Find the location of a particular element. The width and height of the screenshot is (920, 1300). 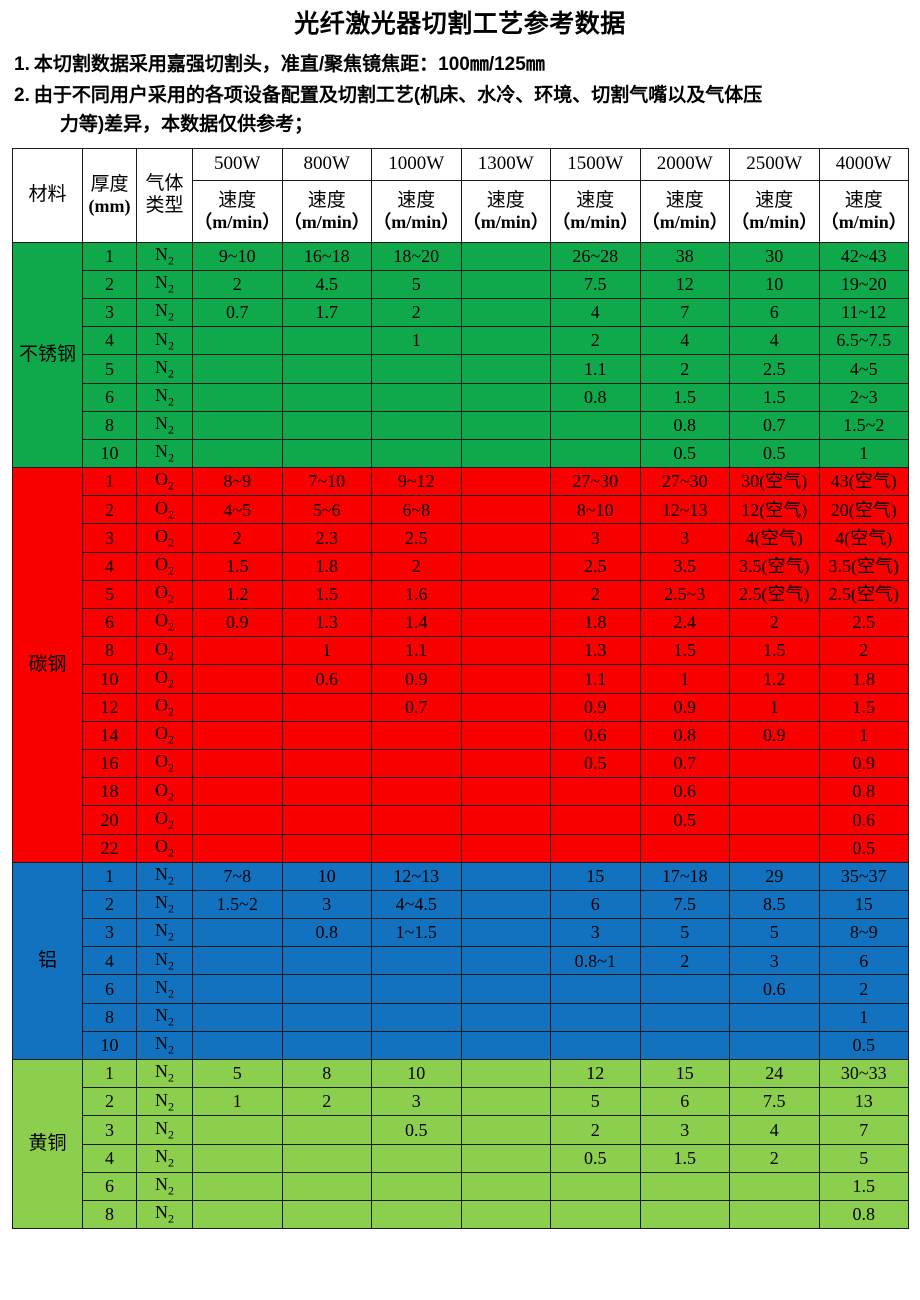

header-power-500w: 500W is located at coordinates (237, 164).